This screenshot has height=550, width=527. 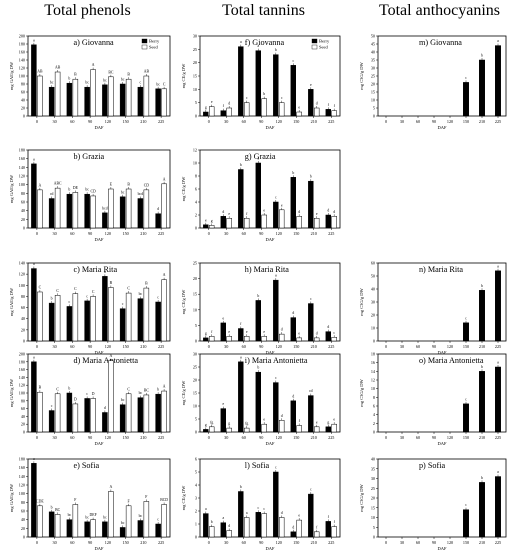 What do you see at coordinates (441, 269) in the screenshot?
I see `panel-title: n) Maria Rita` at bounding box center [441, 269].